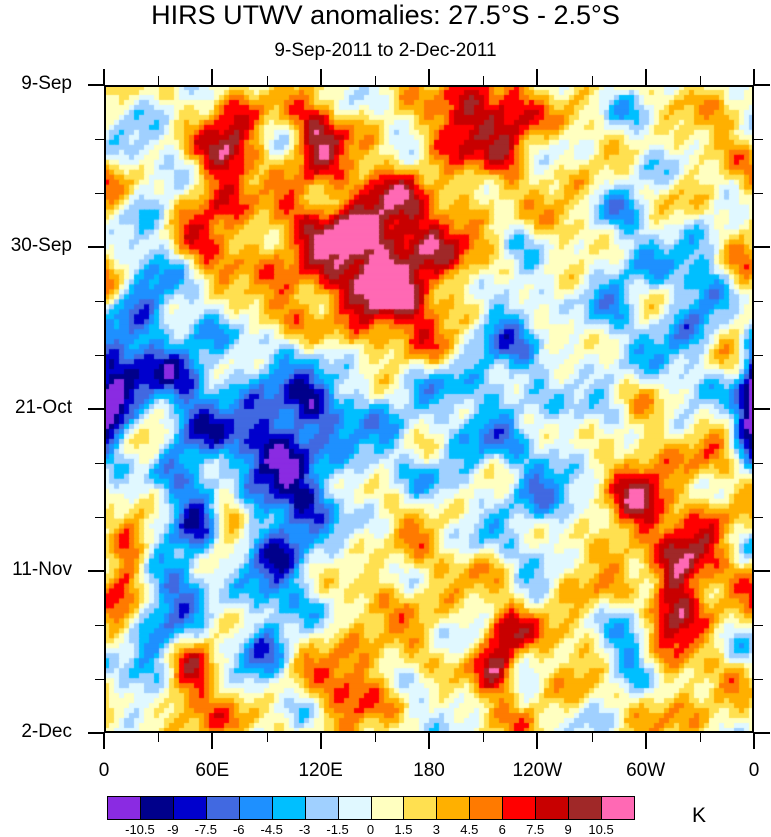 The height and width of the screenshot is (837, 771). I want to click on colorbar-label: 9, so click(568, 829).